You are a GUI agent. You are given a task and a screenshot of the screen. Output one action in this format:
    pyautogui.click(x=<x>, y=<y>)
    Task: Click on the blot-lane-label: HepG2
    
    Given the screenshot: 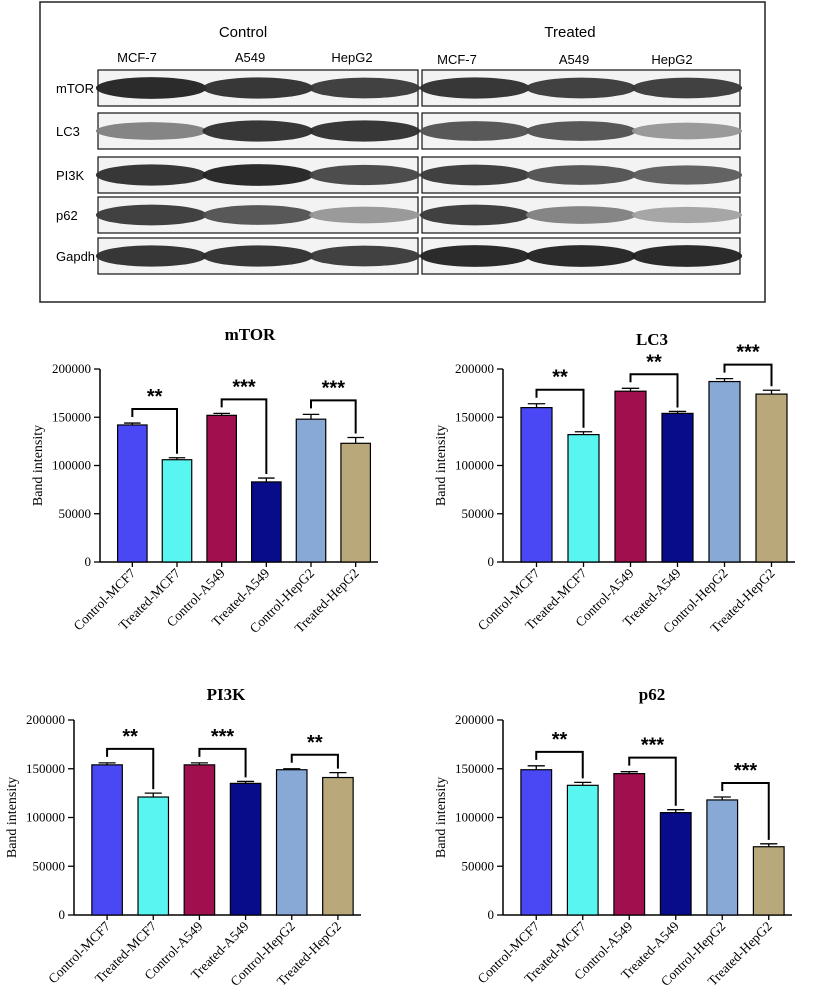 What is the action you would take?
    pyautogui.click(x=671, y=59)
    